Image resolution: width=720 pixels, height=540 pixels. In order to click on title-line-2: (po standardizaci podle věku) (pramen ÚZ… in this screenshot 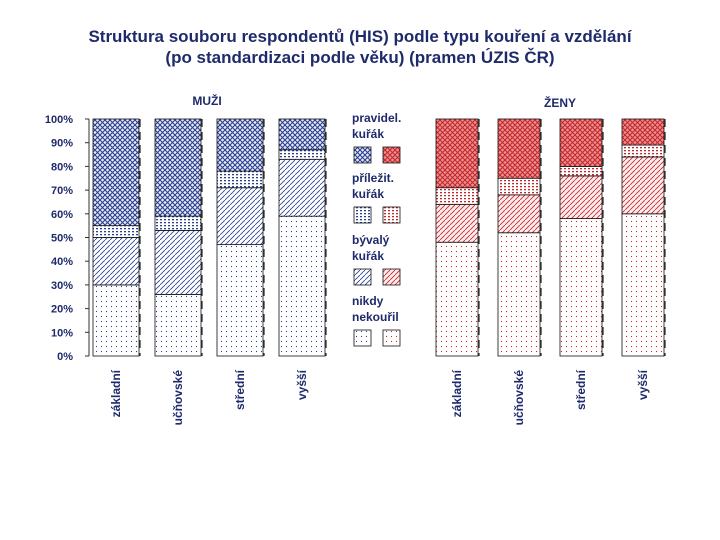, I will do `click(360, 57)`.